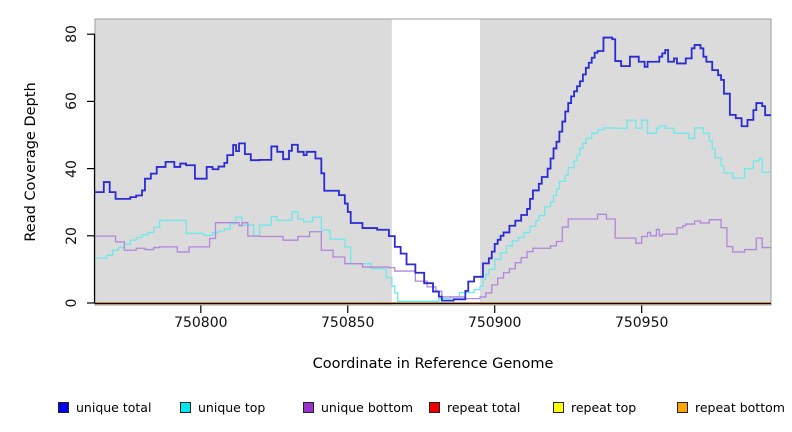 The height and width of the screenshot is (432, 792). I want to click on legend-label: unique bottom, so click(367, 407).